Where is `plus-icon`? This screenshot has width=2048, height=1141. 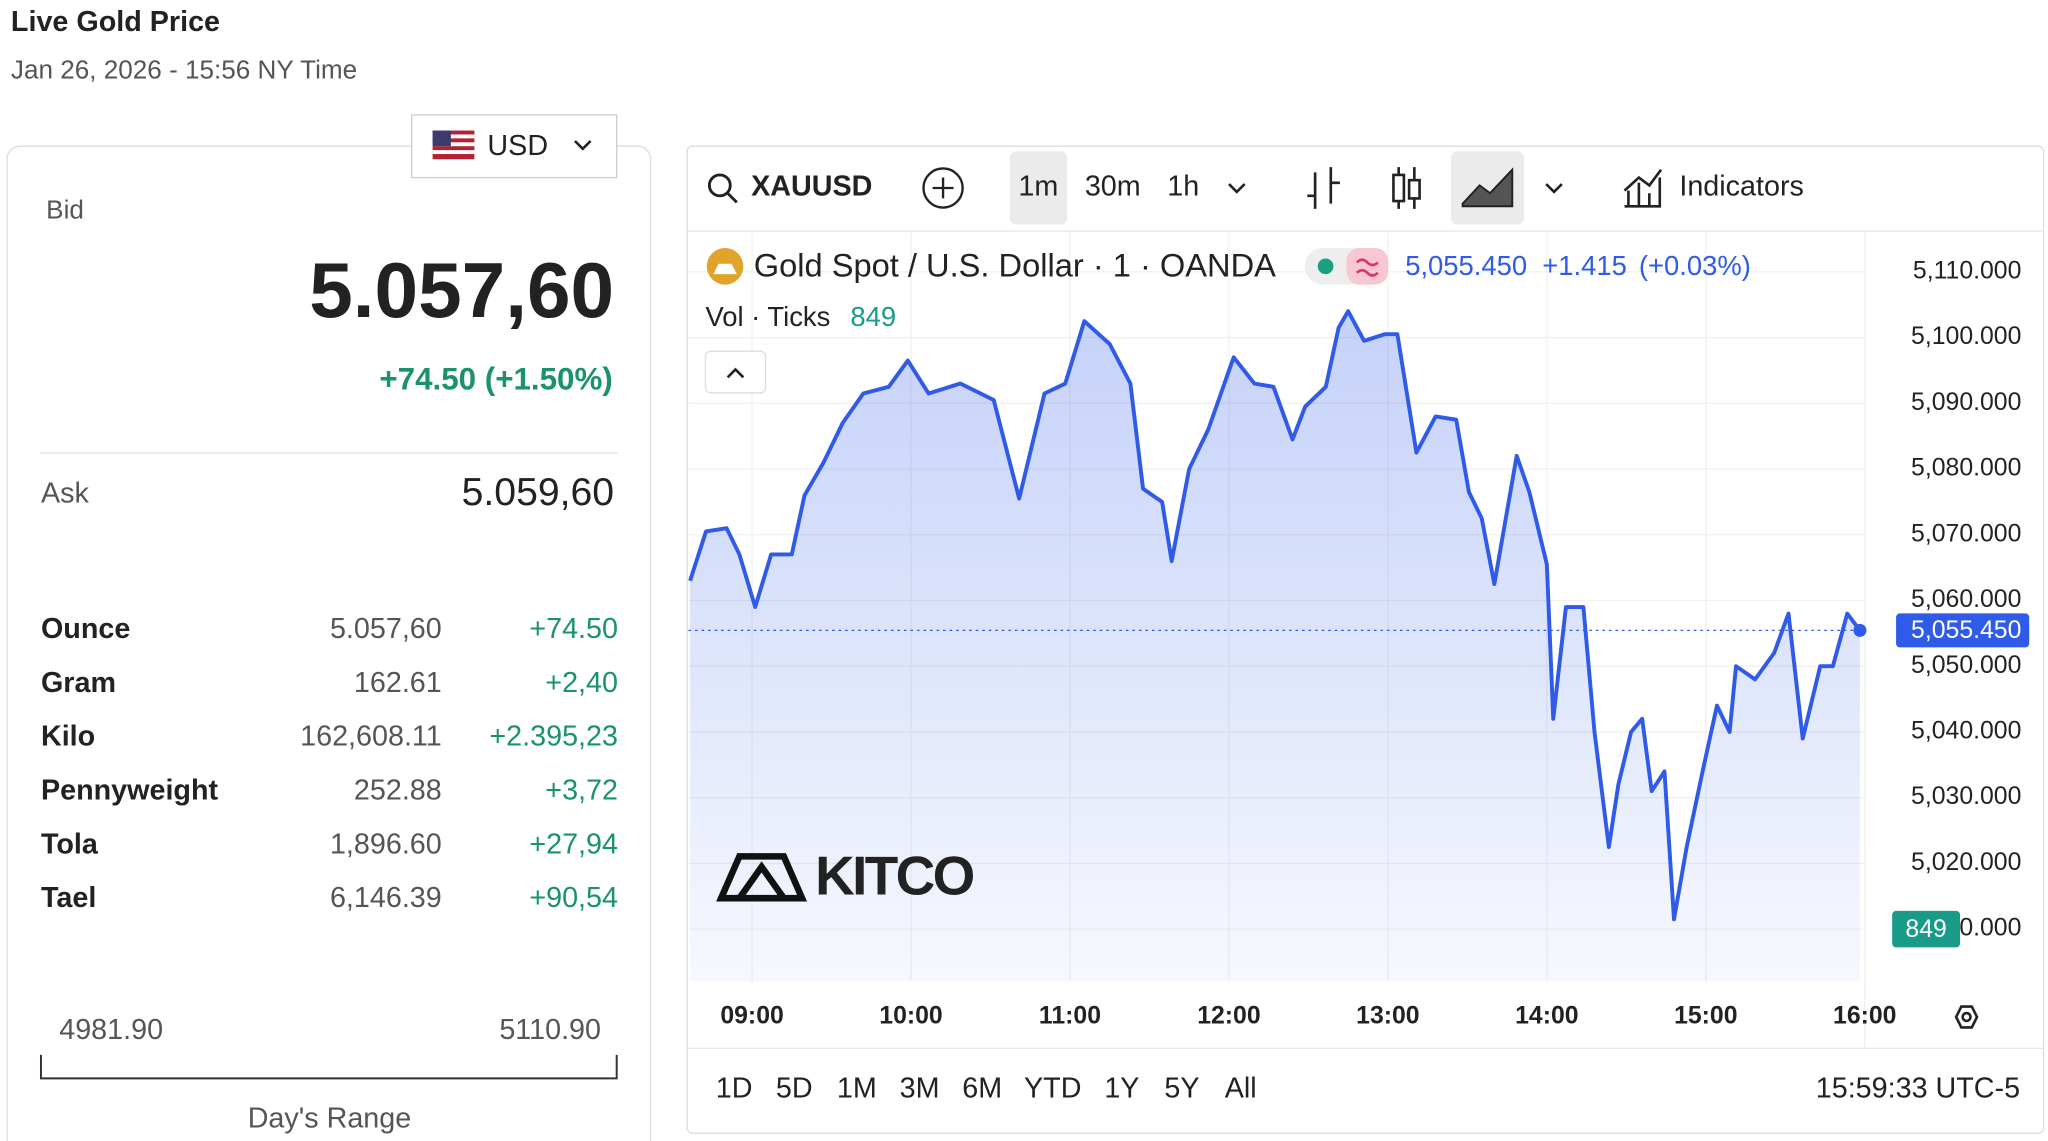
plus-icon is located at coordinates (943, 188).